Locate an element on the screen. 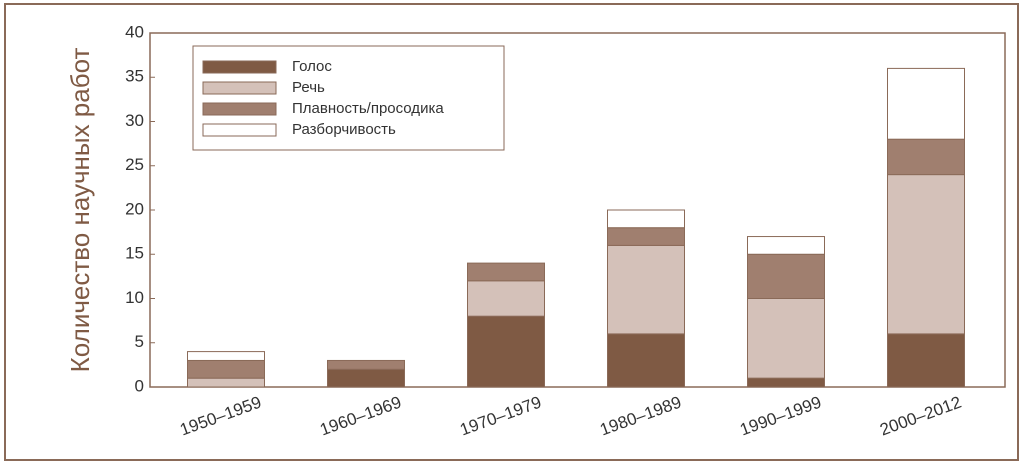 The height and width of the screenshot is (465, 1024). y-axis-title: Количество научных работ is located at coordinates (80, 210).